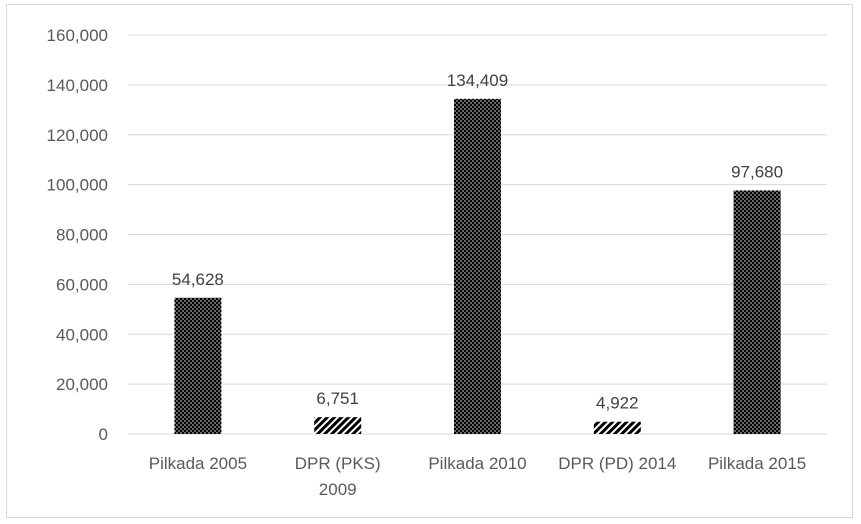 This screenshot has height=524, width=861. What do you see at coordinates (82, 334) in the screenshot?
I see `y-tick-label: 40,000` at bounding box center [82, 334].